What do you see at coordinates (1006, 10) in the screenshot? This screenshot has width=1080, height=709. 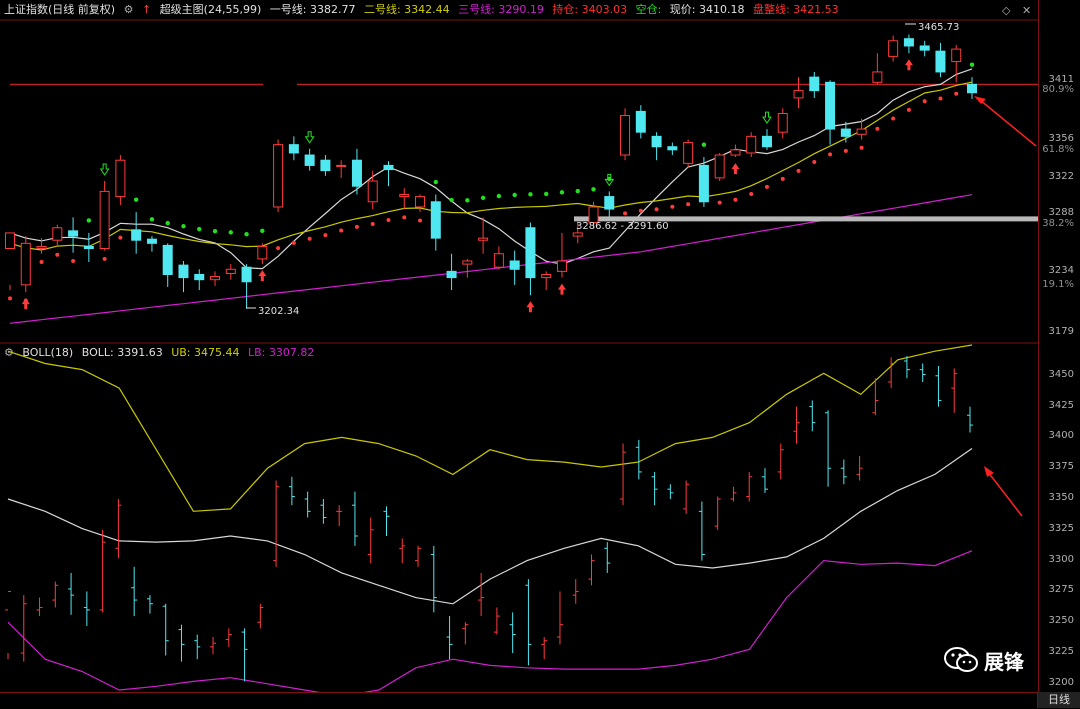 I see `maximize-icon: ◇` at bounding box center [1006, 10].